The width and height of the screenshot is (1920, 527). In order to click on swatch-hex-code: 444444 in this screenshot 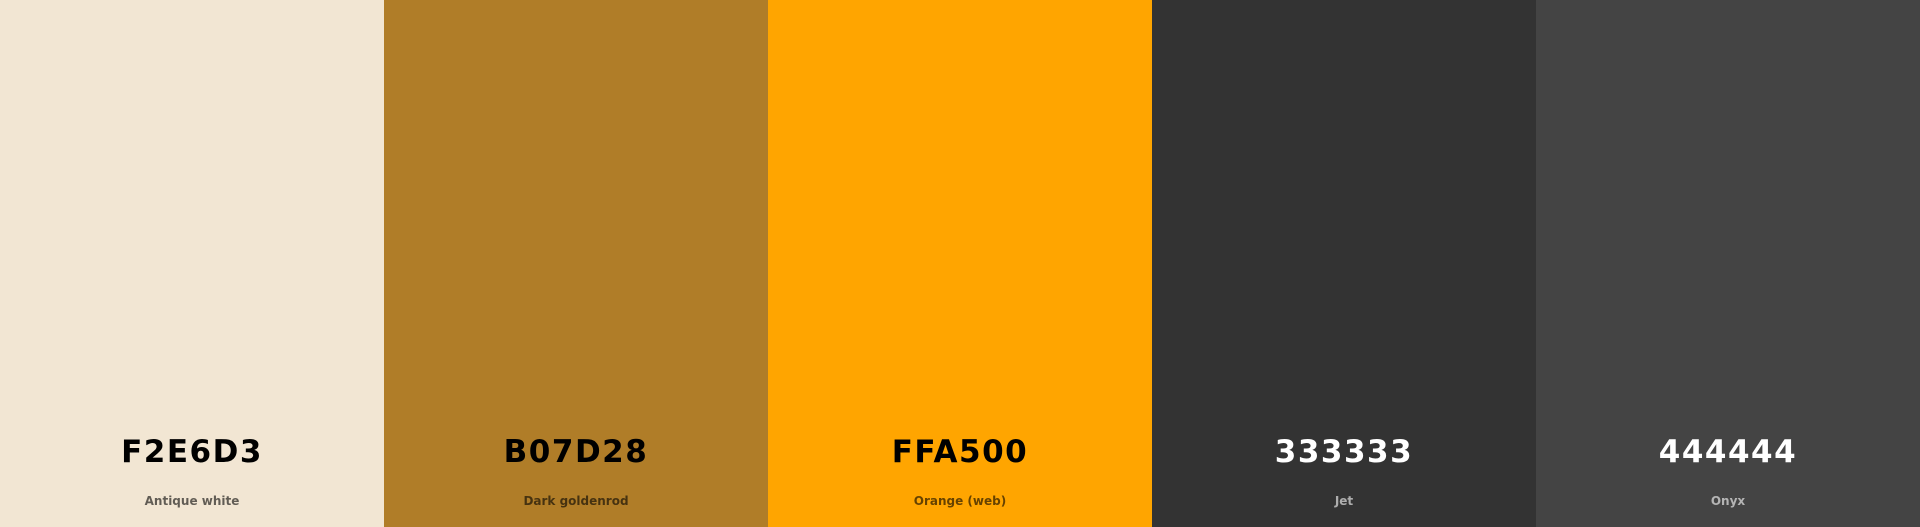, I will do `click(1728, 452)`.